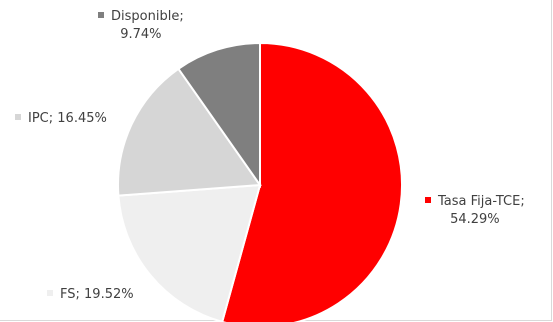 The height and width of the screenshot is (322, 553). Describe the element at coordinates (475, 219) in the screenshot. I see `slice-value-tasa-fija: 54.29%` at that location.